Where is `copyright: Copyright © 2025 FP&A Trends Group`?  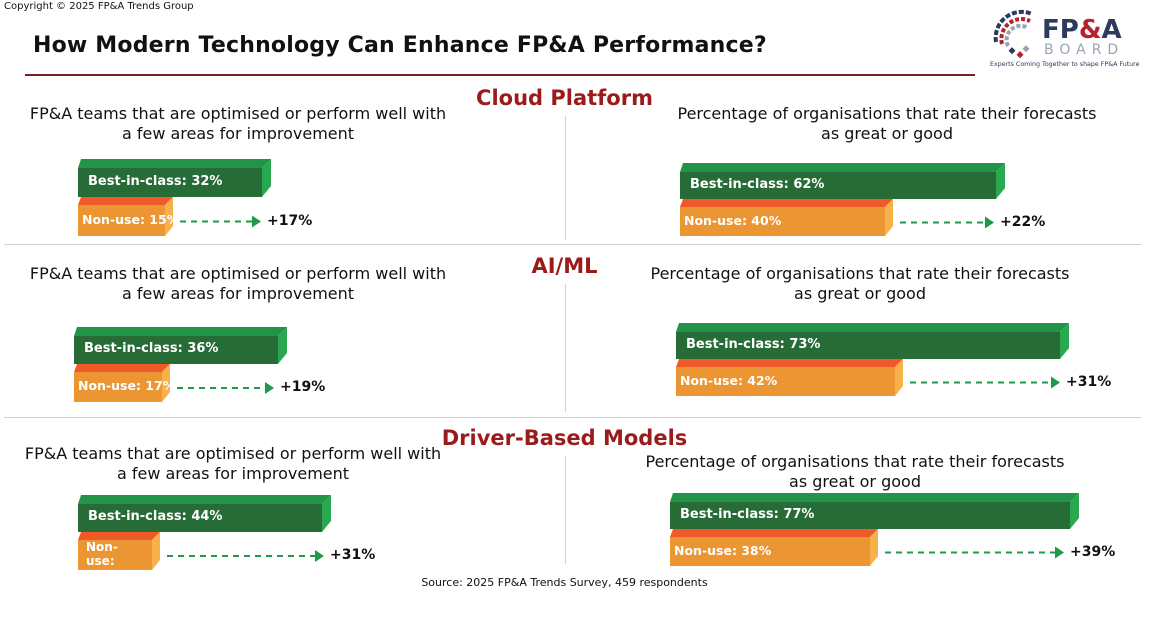
copyright: Copyright © 2025 FP&A Trends Group is located at coordinates (99, 6).